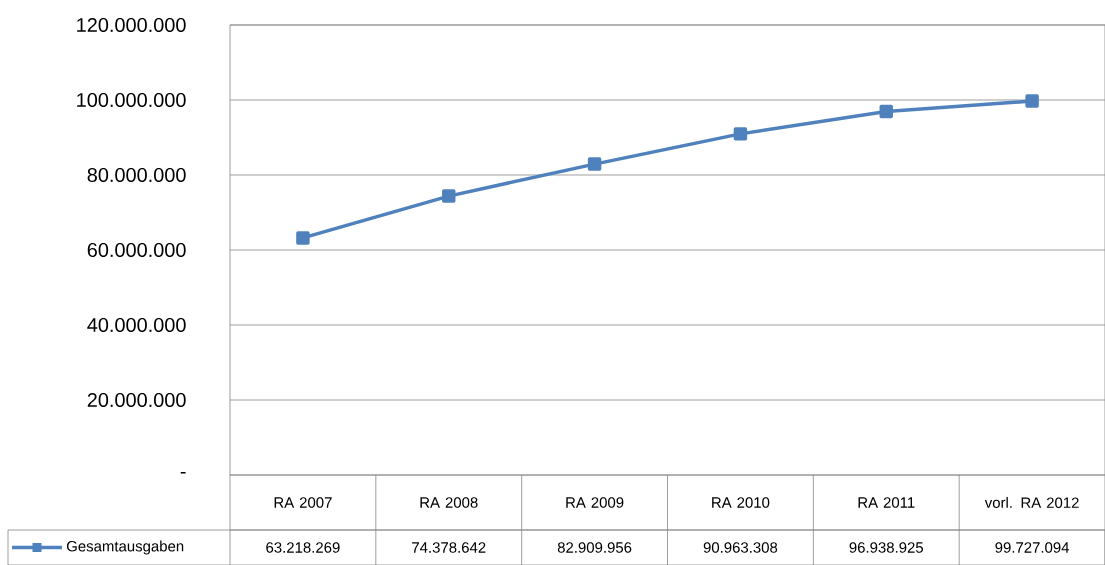 This screenshot has height=565, width=1105. Describe the element at coordinates (741, 502) in the screenshot. I see `x-tick-label: RA 2010` at that location.